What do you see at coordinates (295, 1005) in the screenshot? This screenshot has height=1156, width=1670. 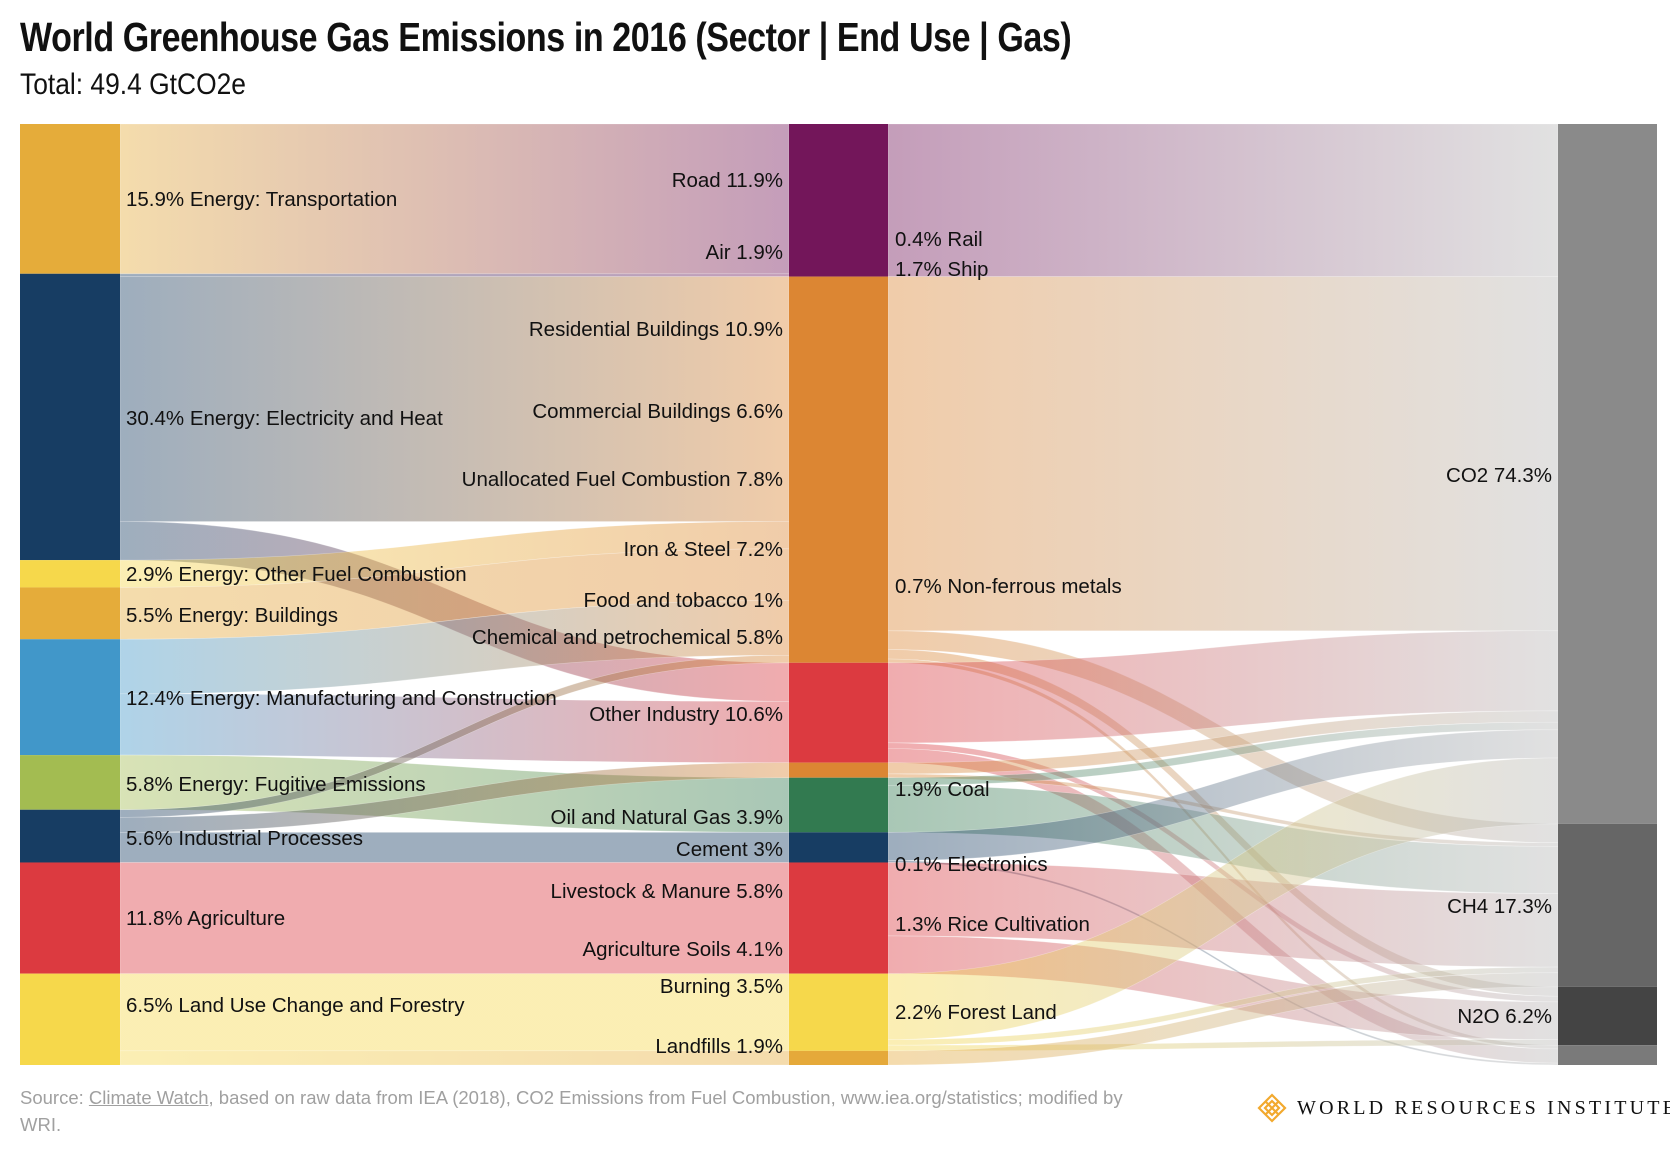 I see `sector-label: 6.5% Land Use Change and Forestry` at bounding box center [295, 1005].